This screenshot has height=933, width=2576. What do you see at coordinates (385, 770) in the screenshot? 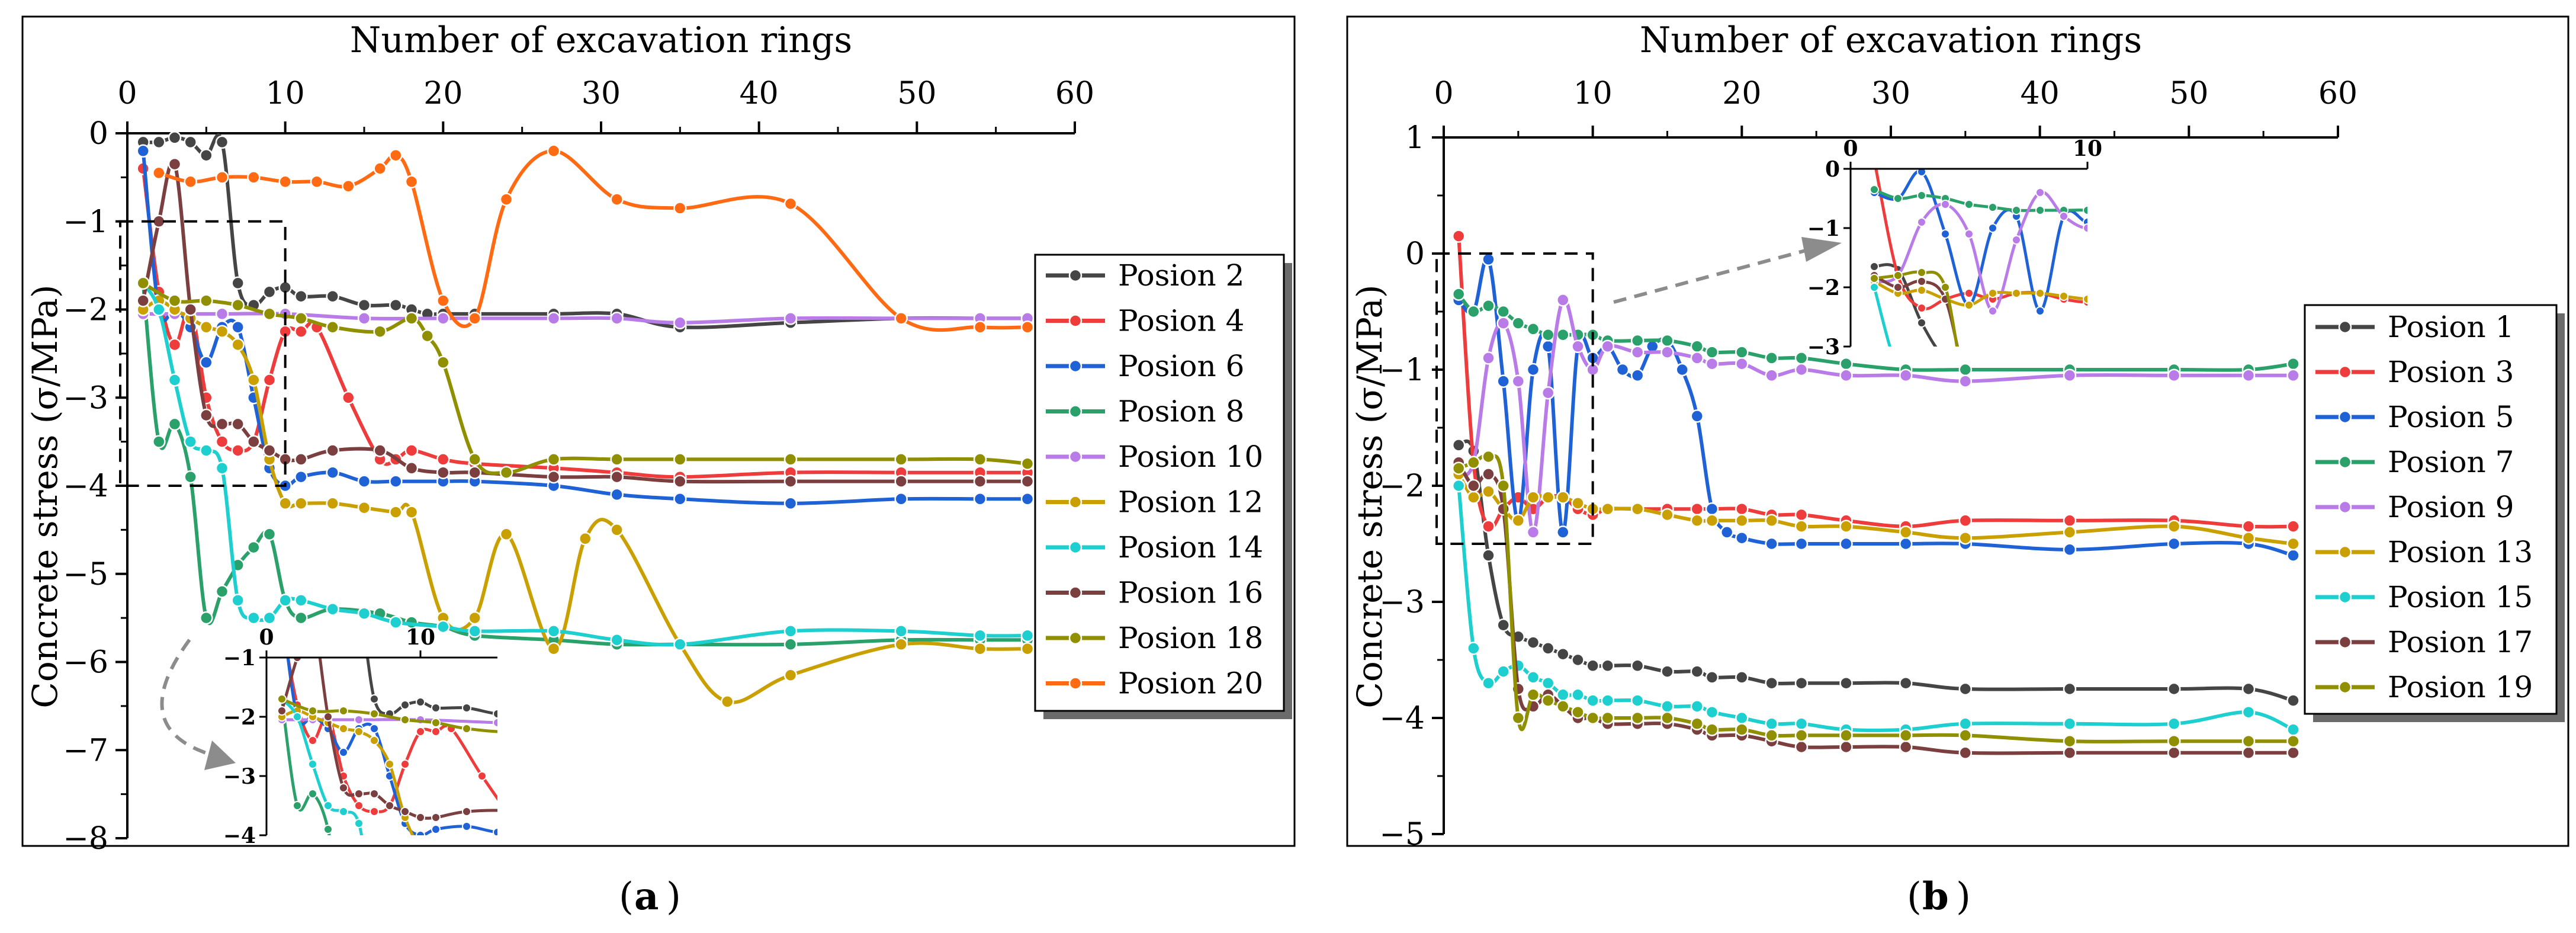
I see `panel-a-inset: 0 10 −1 −2 −3 −4` at bounding box center [385, 770].